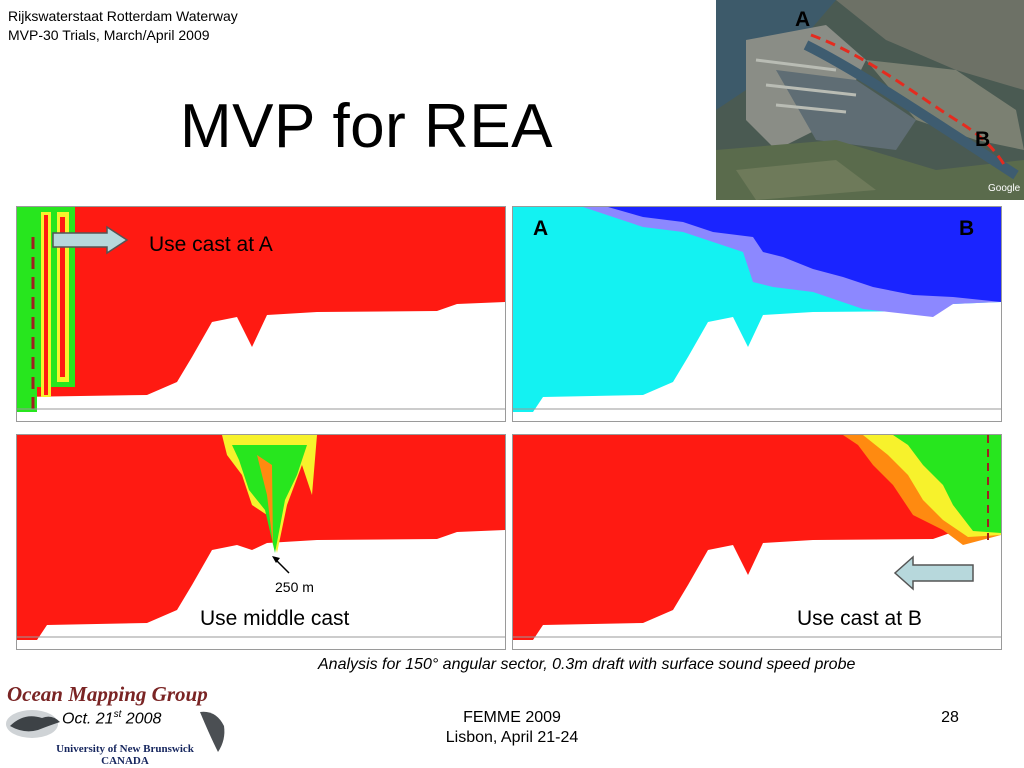 This screenshot has height=768, width=1024. Describe the element at coordinates (757, 314) in the screenshot. I see `panel-a-to-b: A B` at that location.